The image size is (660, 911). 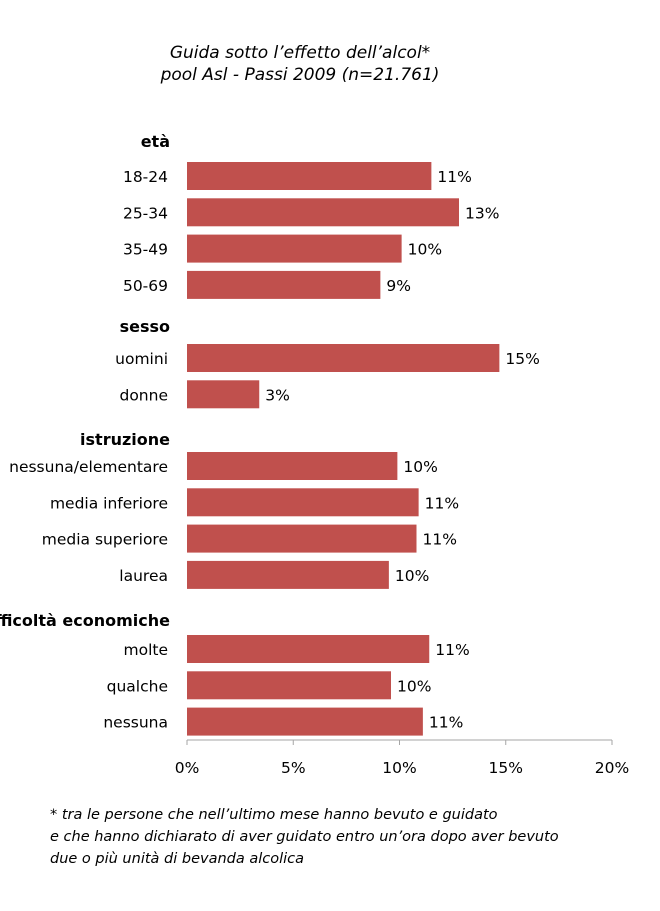 What do you see at coordinates (177, 859) in the screenshot?
I see `footnote-line-3: due o più unità di bevanda alcolica` at bounding box center [177, 859].